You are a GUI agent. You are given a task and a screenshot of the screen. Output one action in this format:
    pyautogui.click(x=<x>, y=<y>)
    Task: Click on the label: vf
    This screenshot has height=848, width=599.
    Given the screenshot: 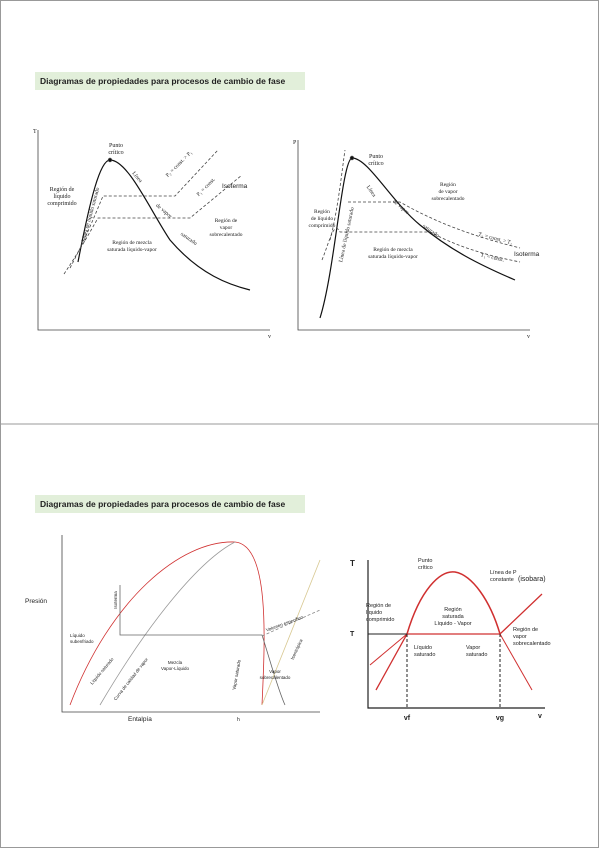 What is the action you would take?
    pyautogui.click(x=407, y=718)
    